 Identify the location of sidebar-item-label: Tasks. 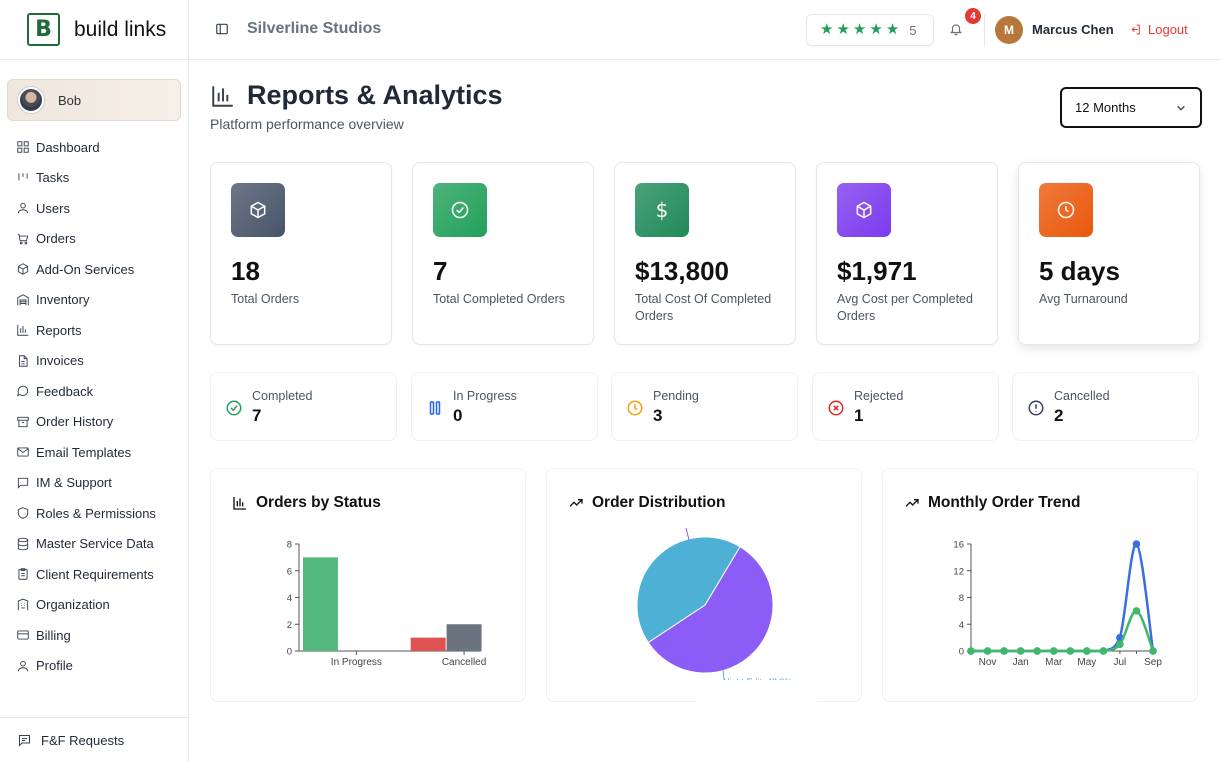
(53, 178).